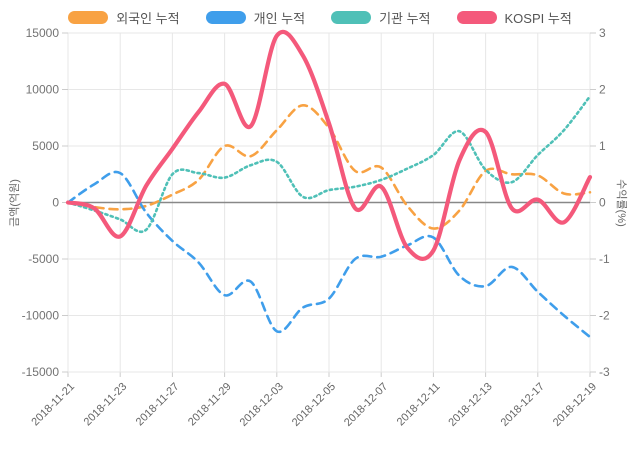 Image resolution: width=640 pixels, height=450 pixels. What do you see at coordinates (41, 372) in the screenshot?
I see `left-y-tick-label: -15000` at bounding box center [41, 372].